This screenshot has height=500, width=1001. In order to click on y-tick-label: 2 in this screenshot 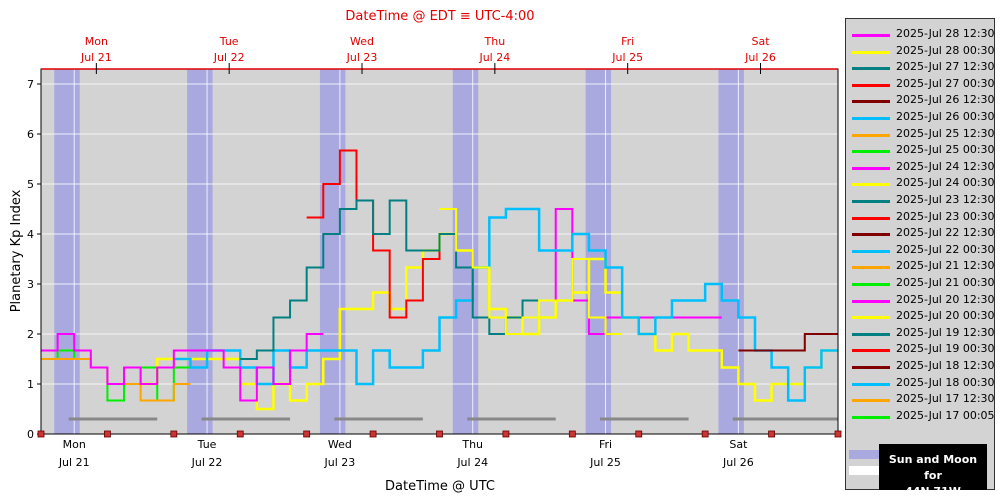, I will do `click(30, 334)`.